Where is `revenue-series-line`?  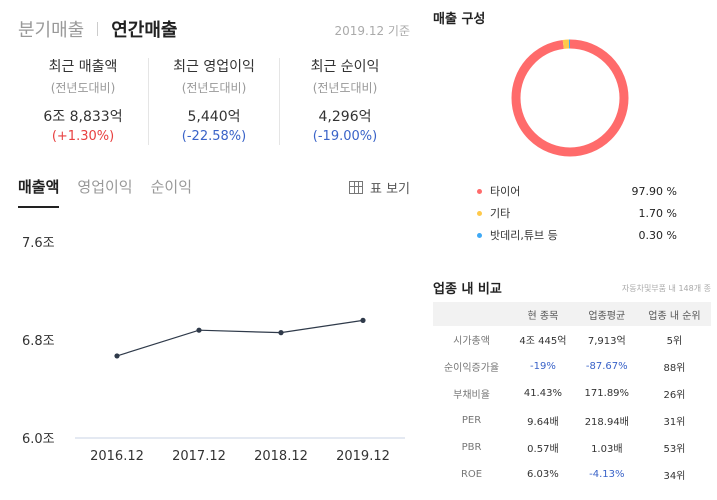
revenue-series-line is located at coordinates (240, 338).